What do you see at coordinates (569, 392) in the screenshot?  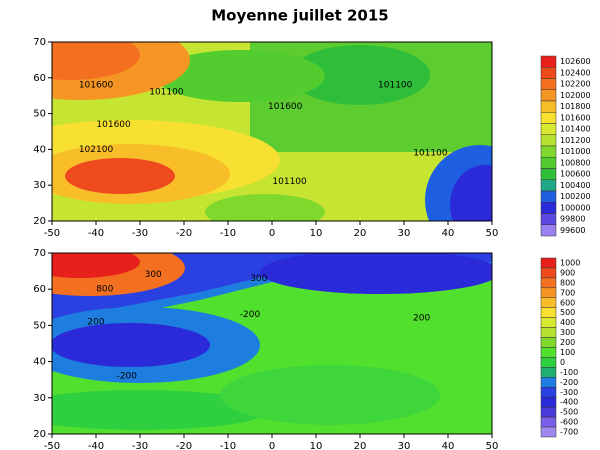 I see `colorbar-label: -300` at bounding box center [569, 392].